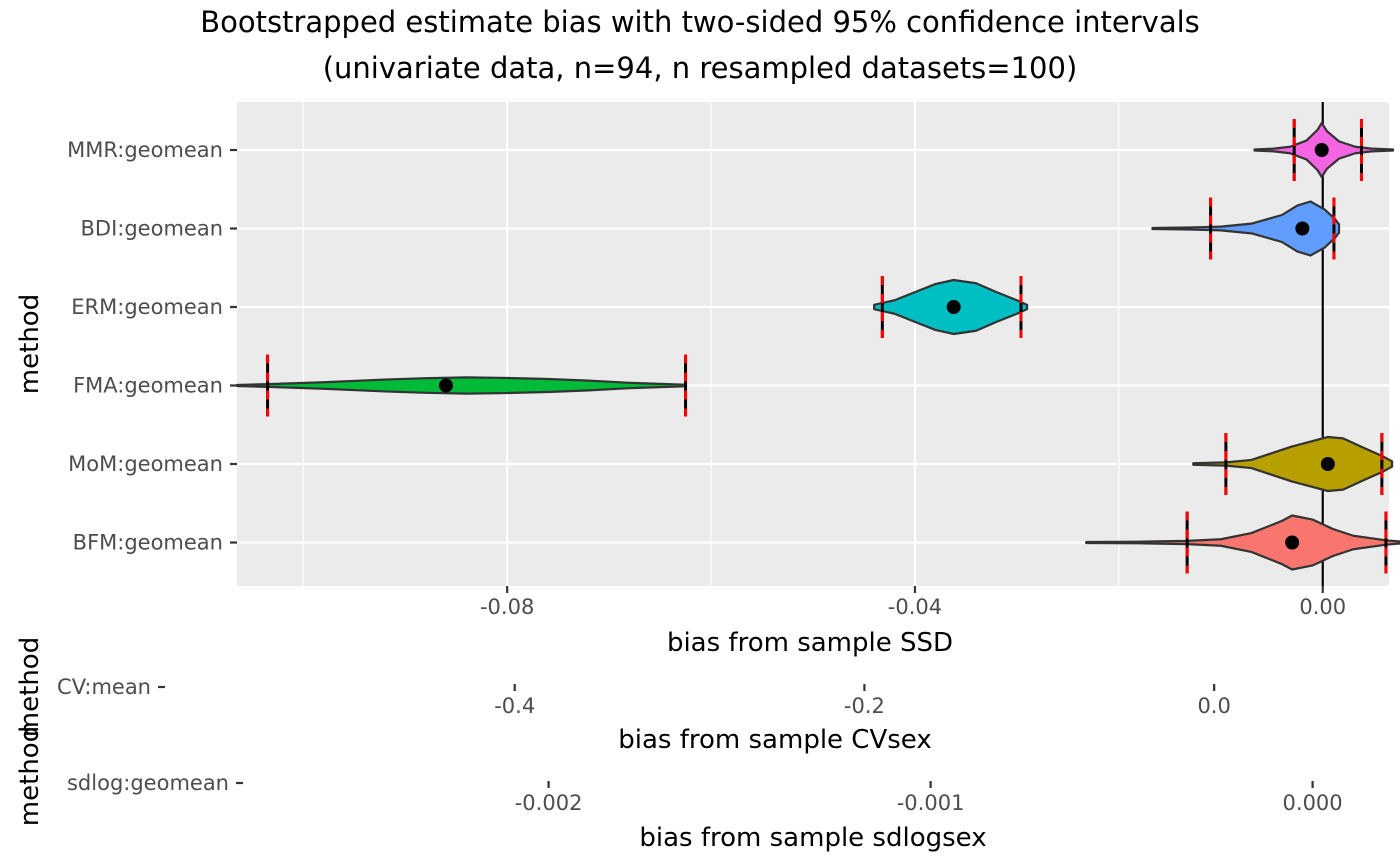 This screenshot has height=866, width=1400. I want to click on y-tick-label-mom-geomean: MoM:geomean, so click(145, 464).